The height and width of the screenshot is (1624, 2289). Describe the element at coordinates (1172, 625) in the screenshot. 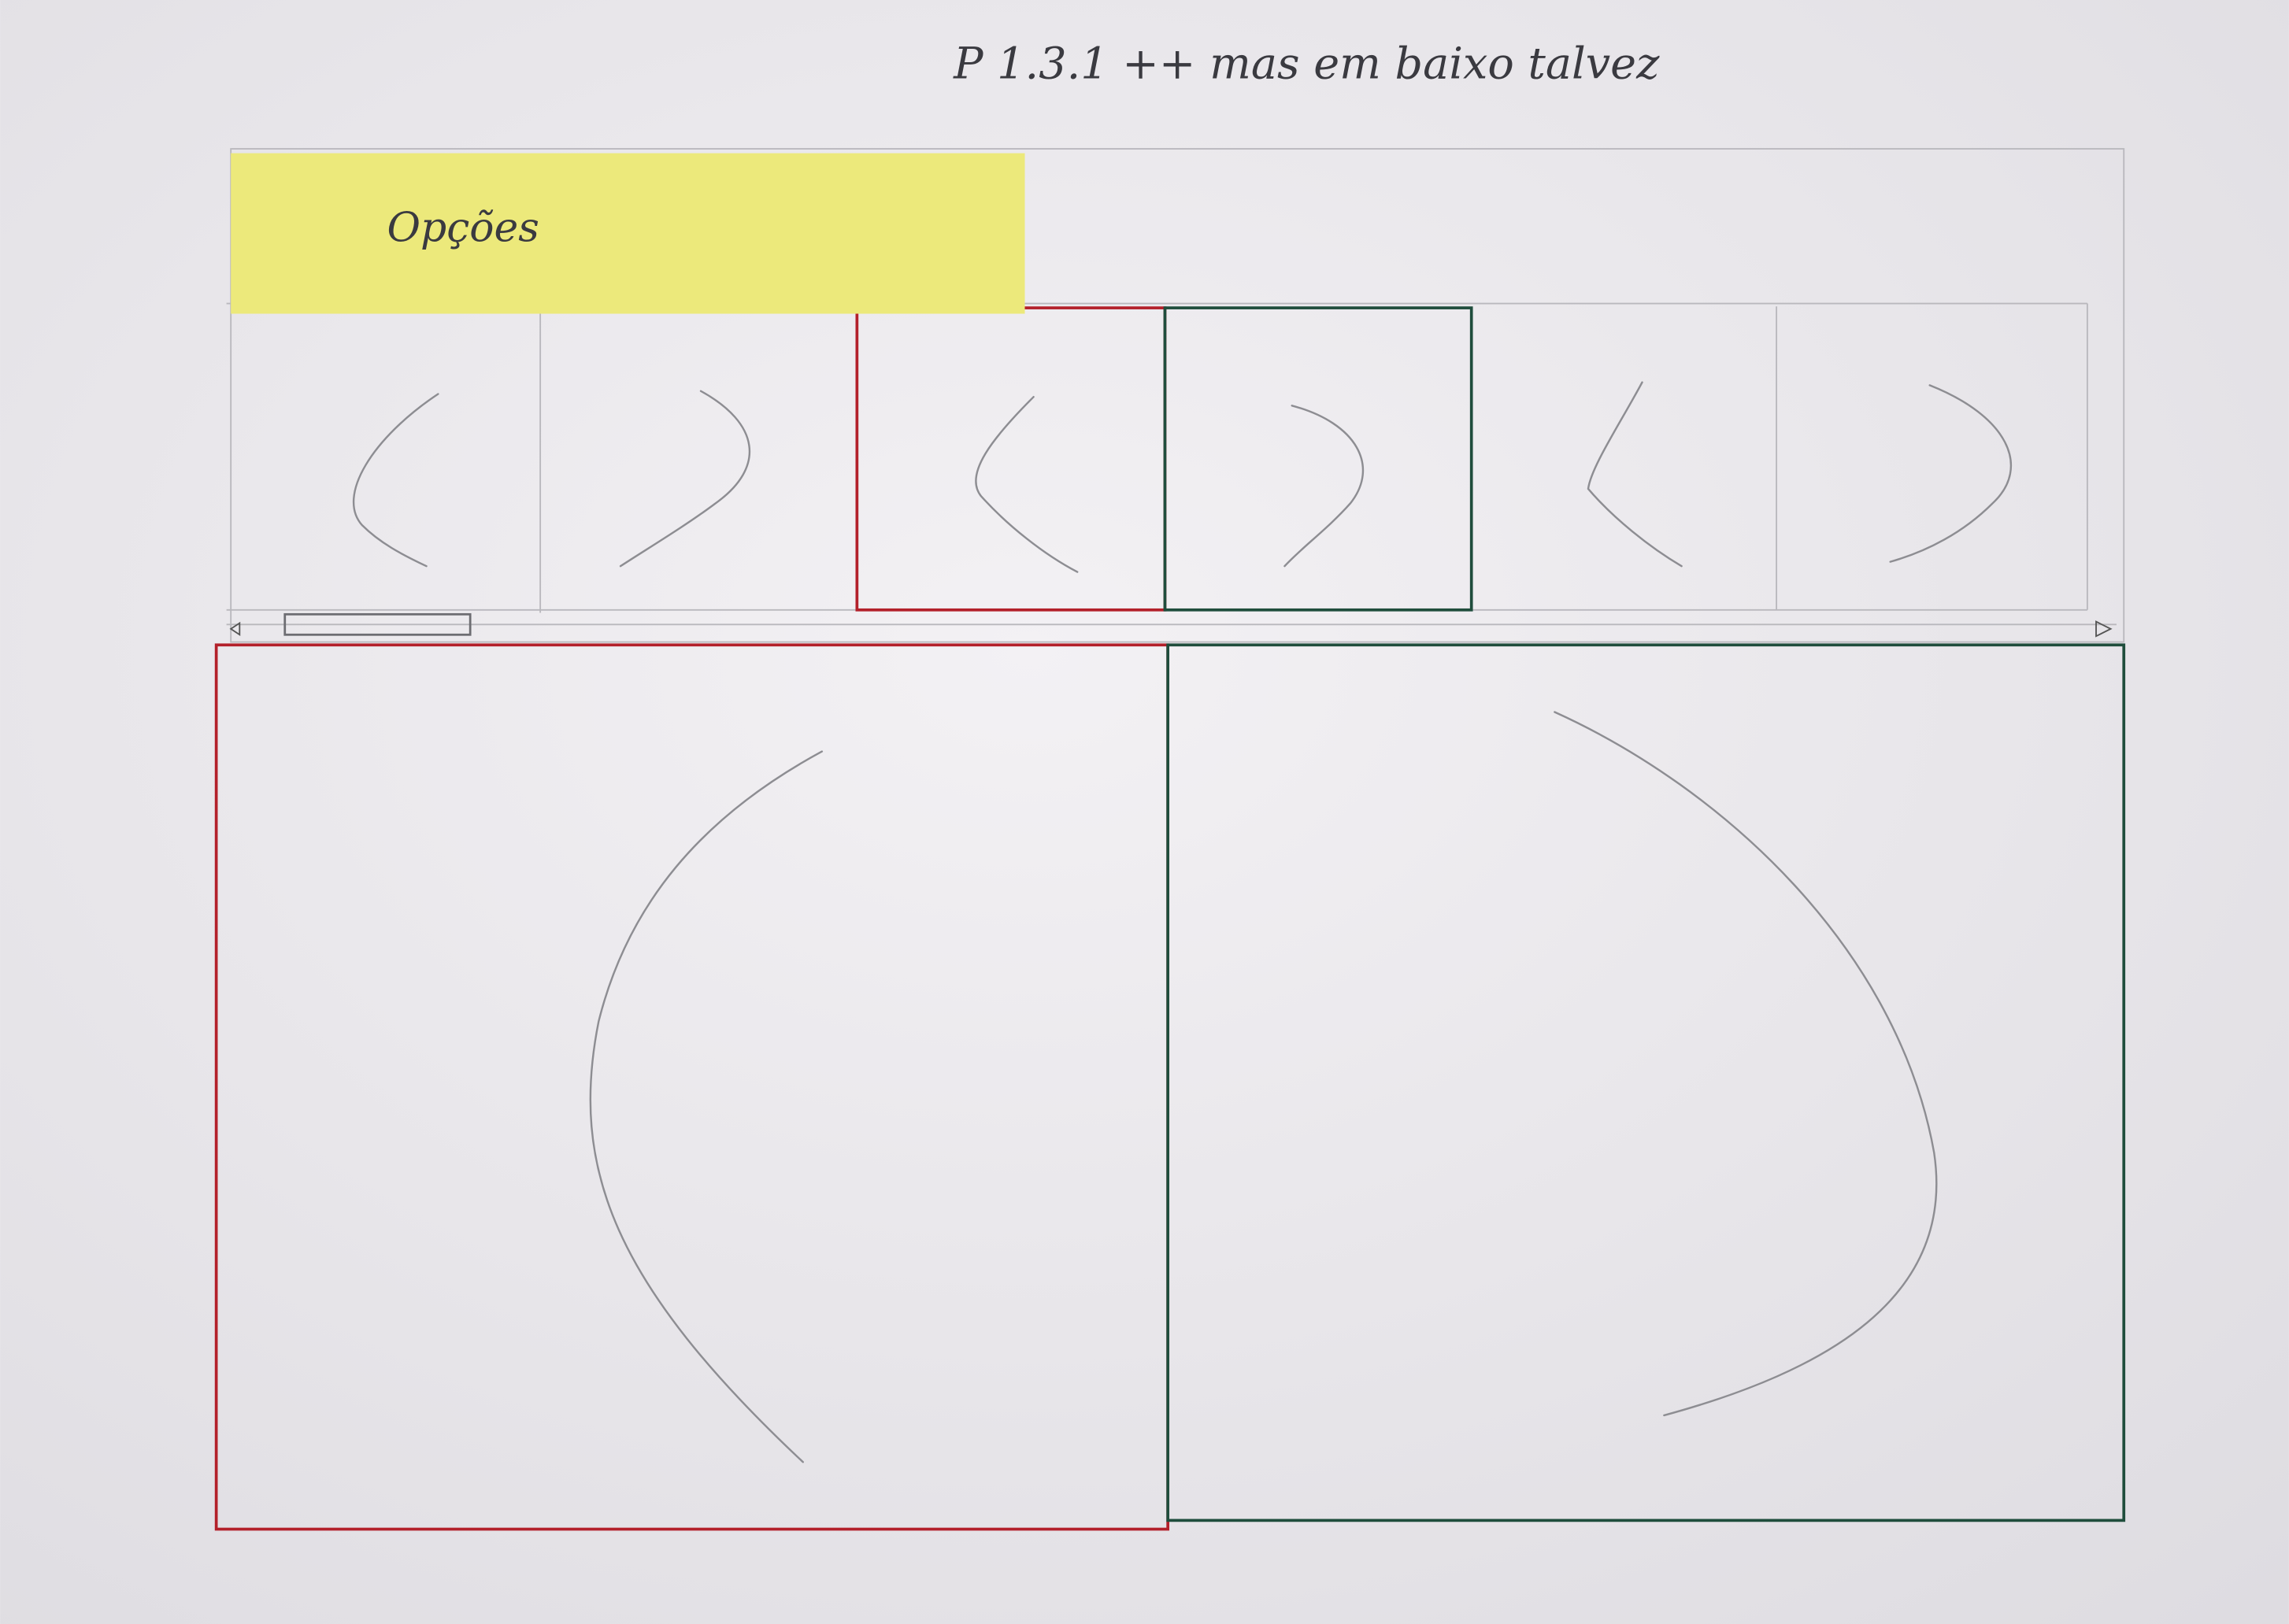

I see `scrollbar` at that location.